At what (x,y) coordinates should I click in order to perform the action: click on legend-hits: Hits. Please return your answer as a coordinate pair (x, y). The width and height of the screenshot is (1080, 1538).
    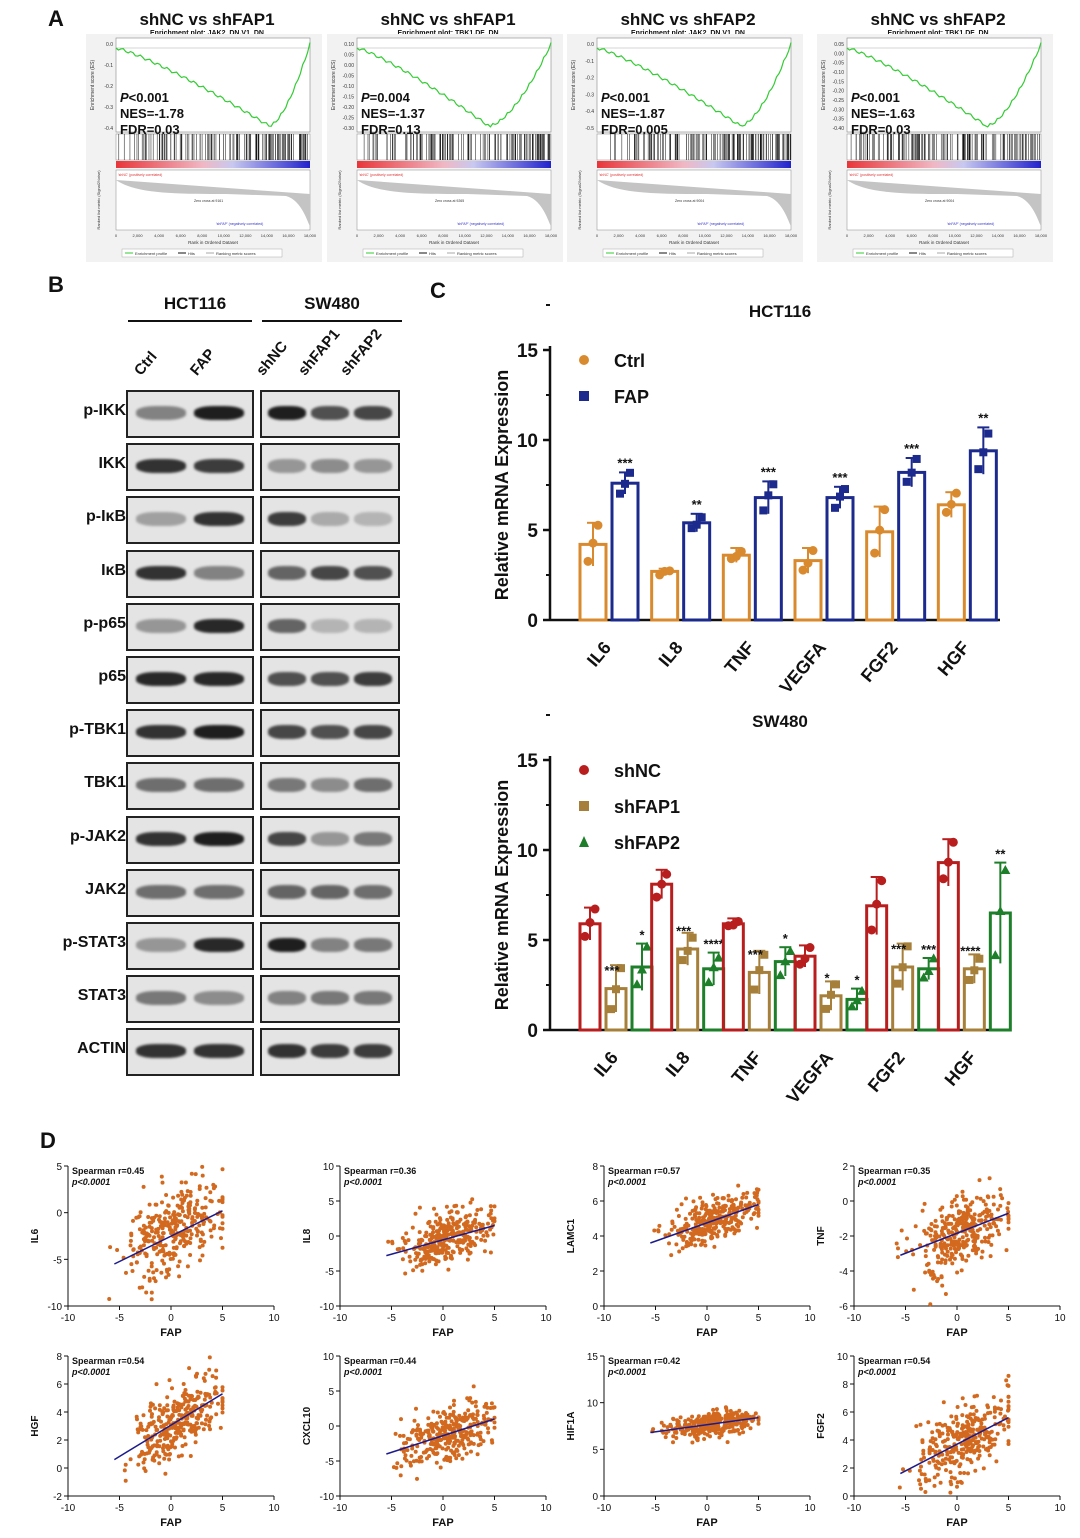
    Looking at the image, I should click on (922, 253).